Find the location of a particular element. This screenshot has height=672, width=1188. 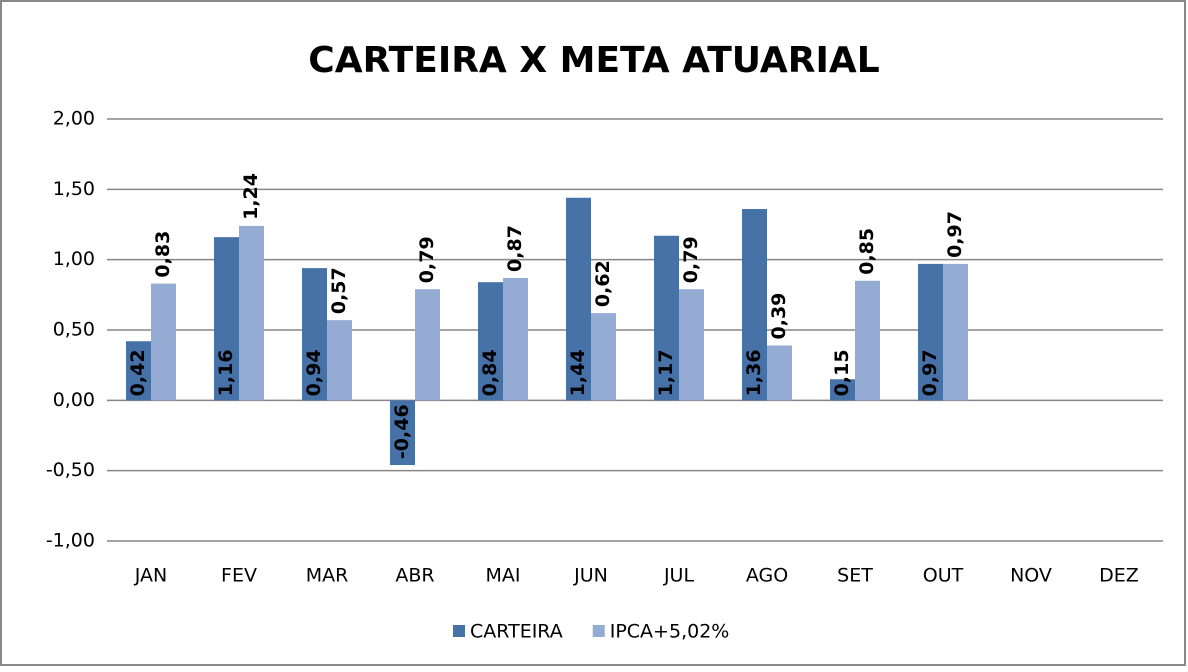

data-label: 1,44 is located at coordinates (578, 372).